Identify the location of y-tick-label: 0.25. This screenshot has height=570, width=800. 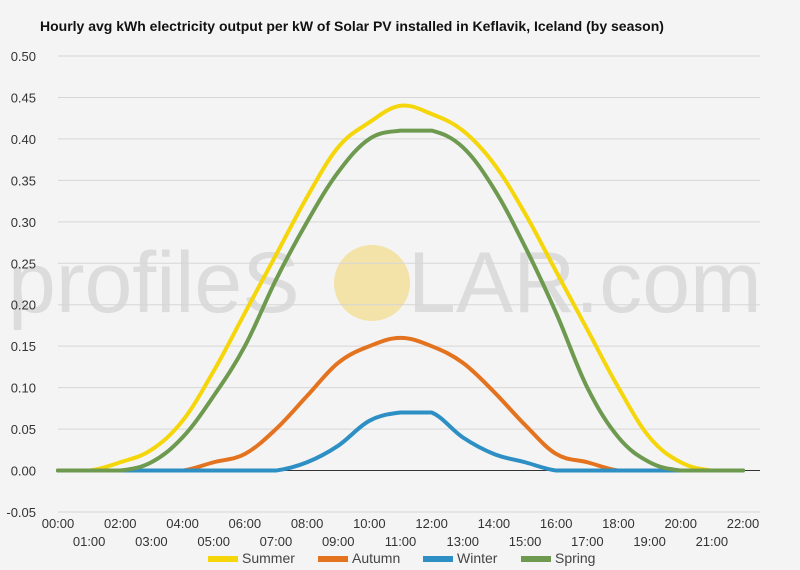
(23, 263).